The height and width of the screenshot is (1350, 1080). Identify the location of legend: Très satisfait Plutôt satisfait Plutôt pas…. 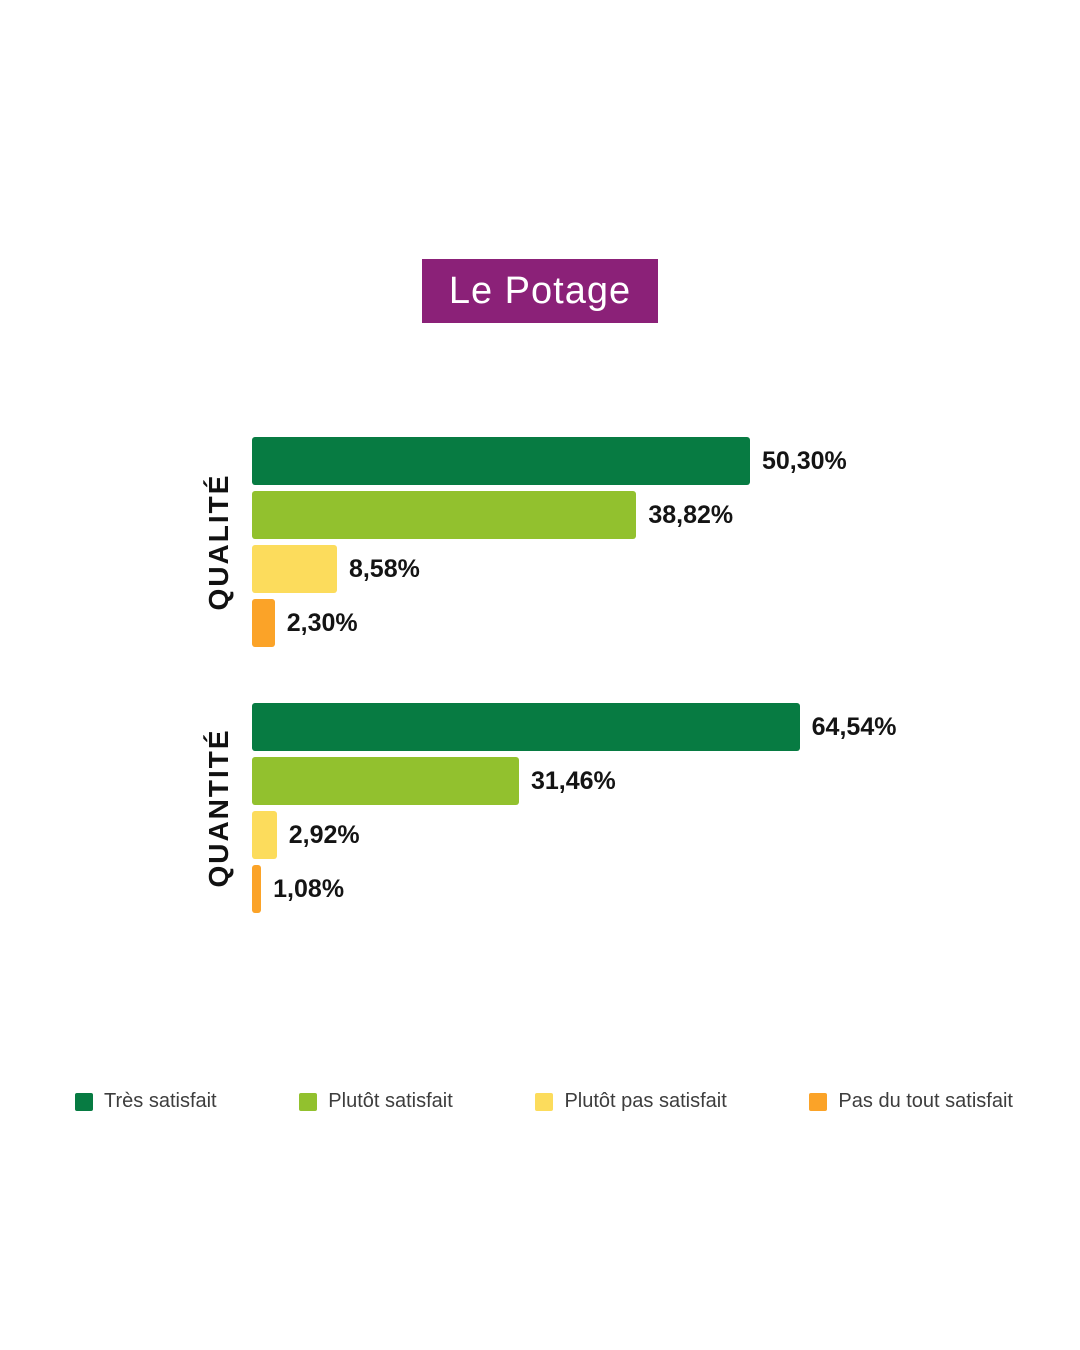
(544, 1101).